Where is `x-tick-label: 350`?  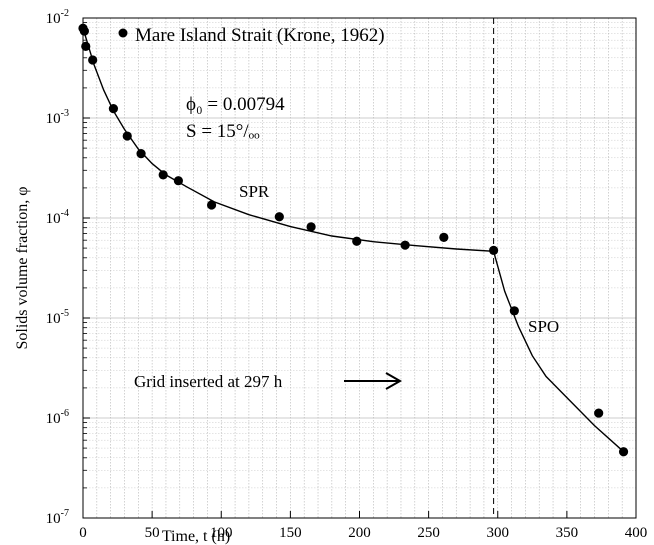 x-tick-label: 350 is located at coordinates (567, 533).